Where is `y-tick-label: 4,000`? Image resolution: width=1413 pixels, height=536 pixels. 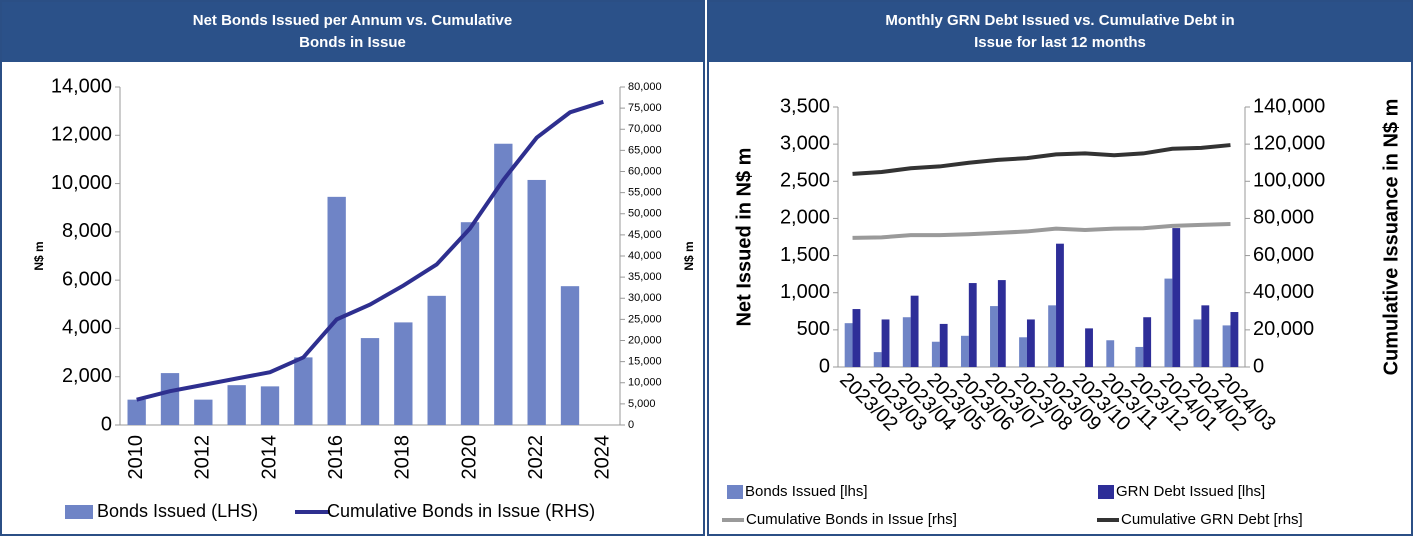
y-tick-label: 4,000 is located at coordinates (87, 328).